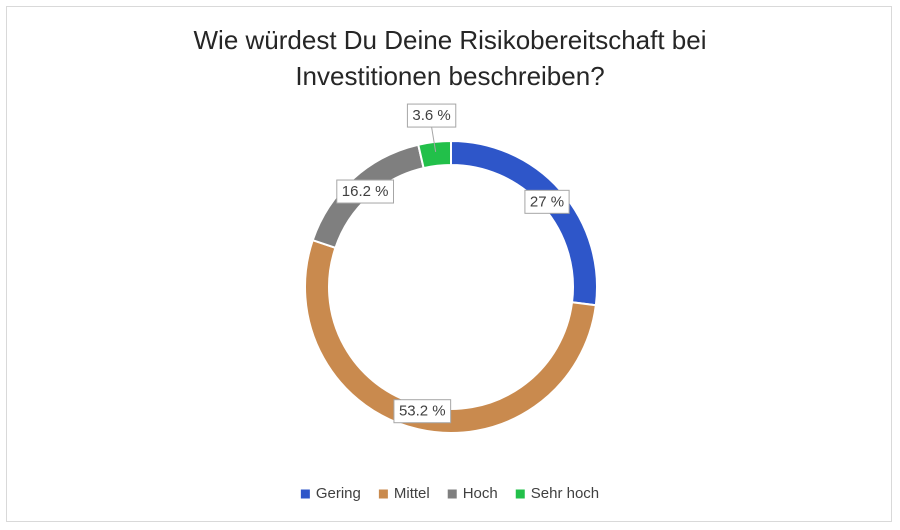 Image resolution: width=900 pixels, height=530 pixels. I want to click on legend-label: Gering, so click(338, 493).